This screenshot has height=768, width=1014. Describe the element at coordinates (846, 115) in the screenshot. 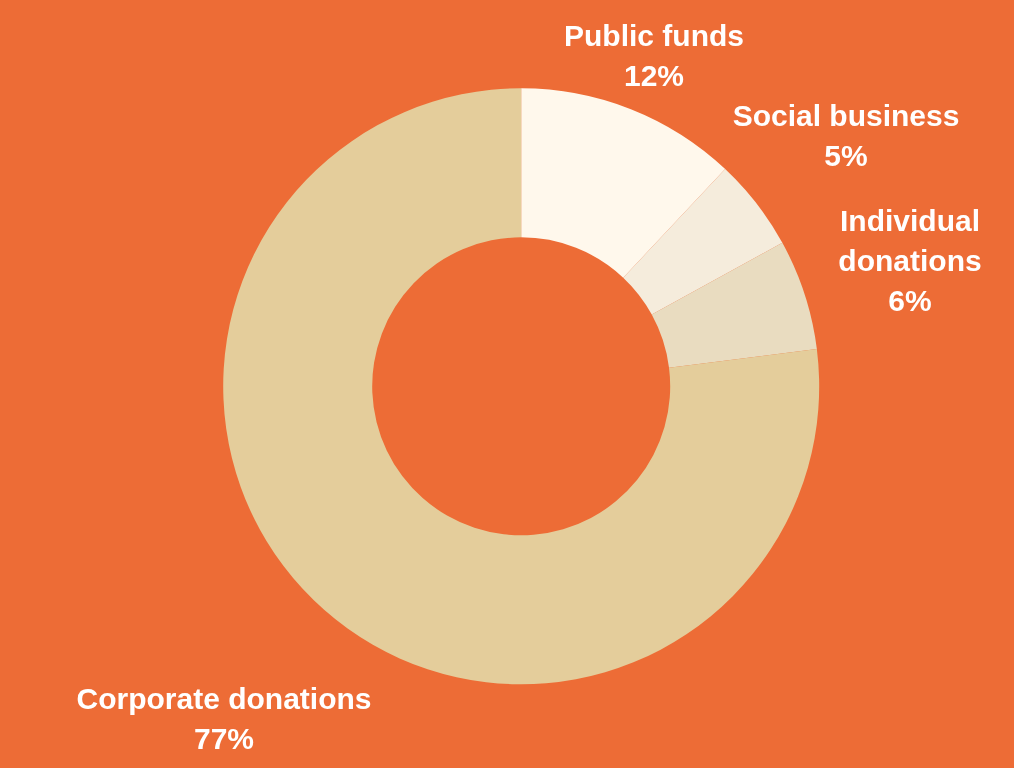

I see `slice-label: Social business` at that location.